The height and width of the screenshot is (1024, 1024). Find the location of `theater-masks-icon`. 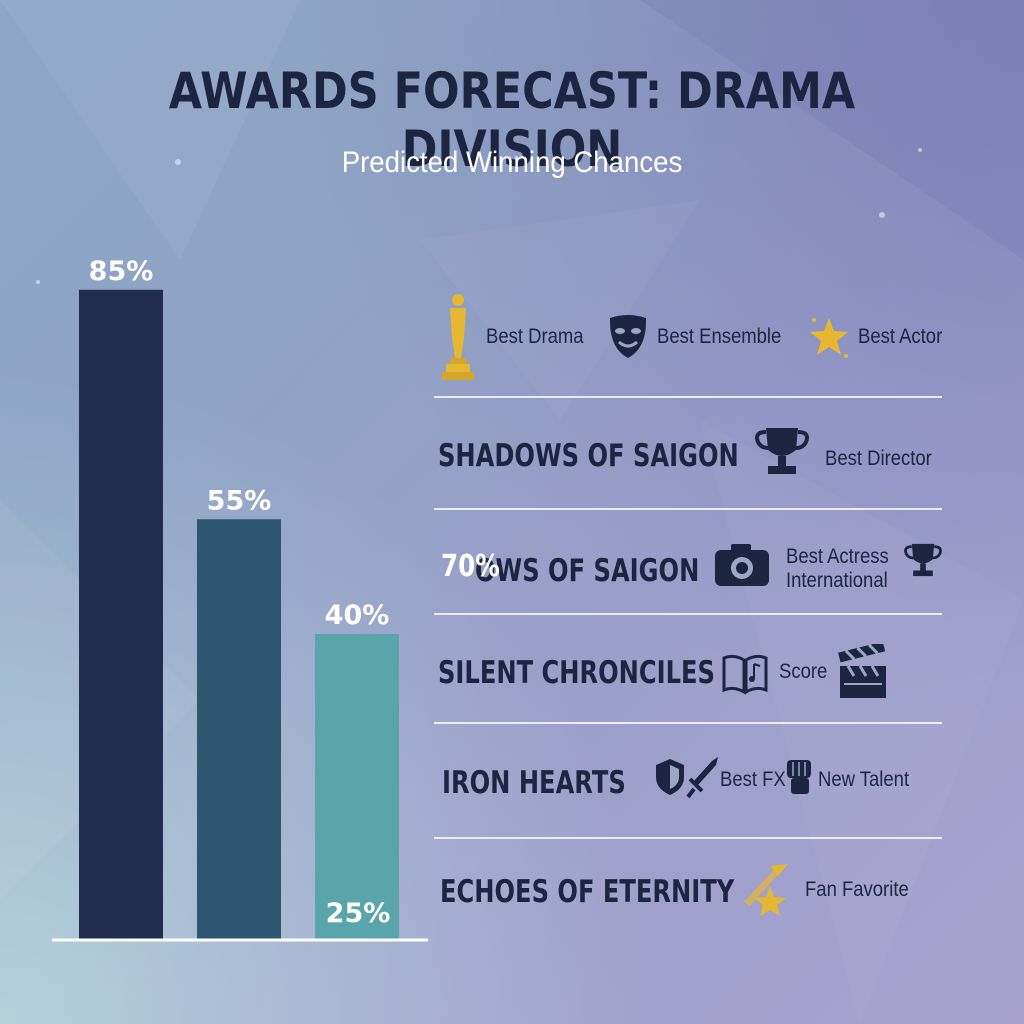

theater-masks-icon is located at coordinates (627, 336).